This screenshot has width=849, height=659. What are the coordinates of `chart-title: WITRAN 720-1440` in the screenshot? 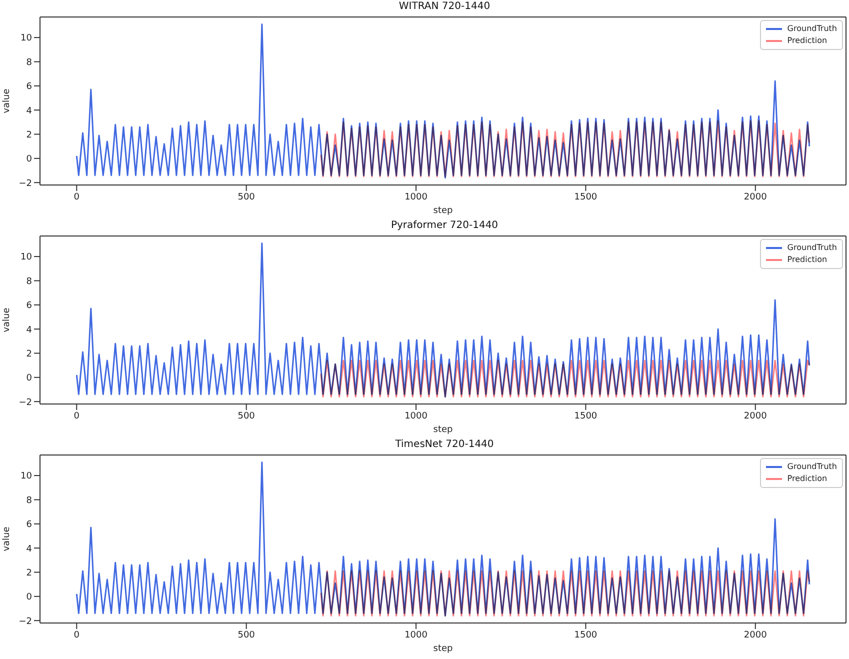 It's located at (445, 7).